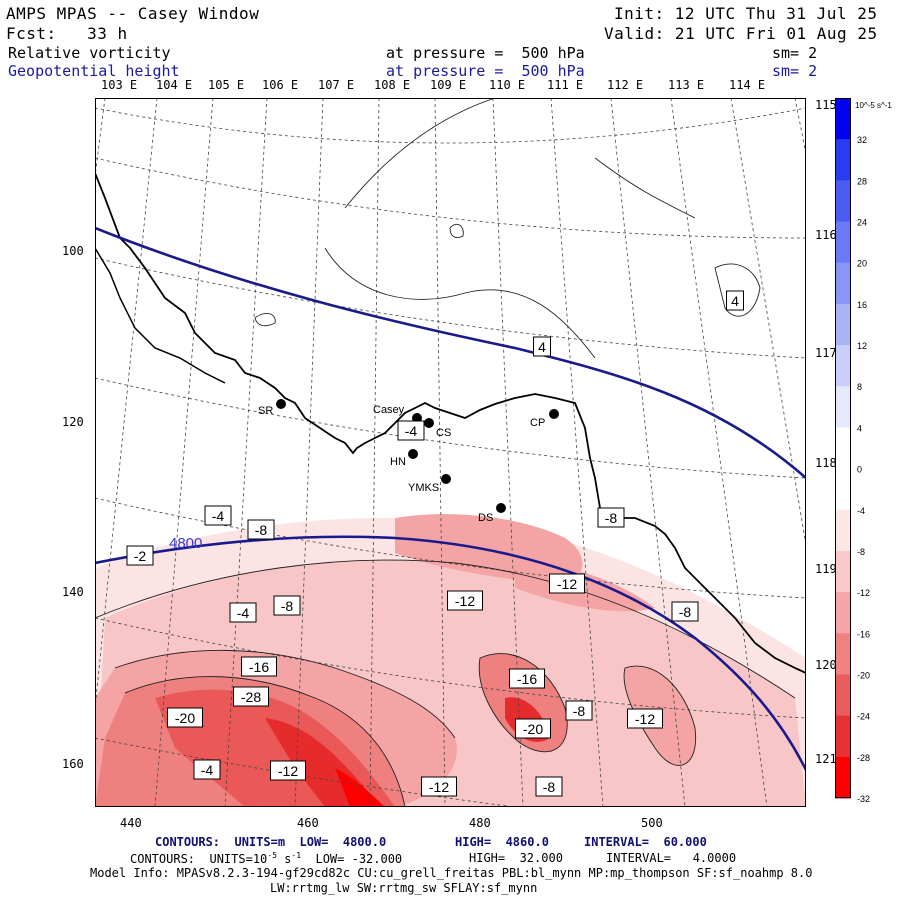 The width and height of the screenshot is (900, 900). Describe the element at coordinates (133, 13) in the screenshot. I see `app-title: AMPS MPAS -- Casey Window` at that location.